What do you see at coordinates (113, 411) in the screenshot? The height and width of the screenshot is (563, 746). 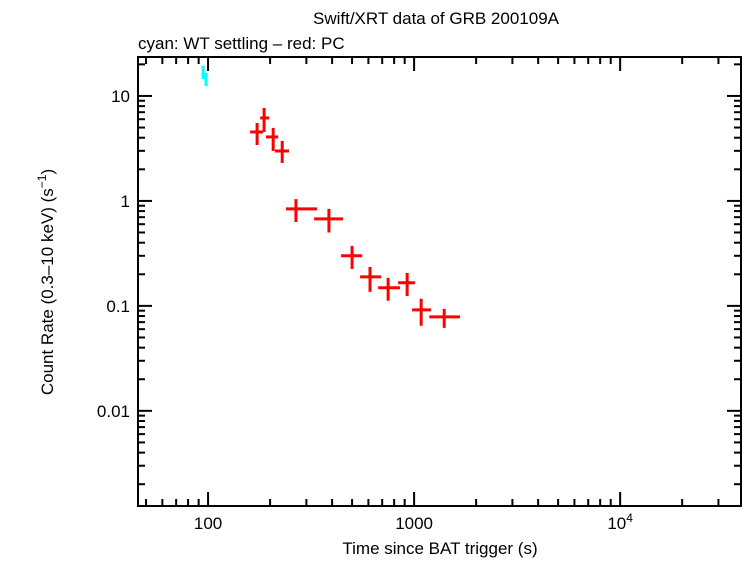 I see `y-tick-label: 0.01` at bounding box center [113, 411].